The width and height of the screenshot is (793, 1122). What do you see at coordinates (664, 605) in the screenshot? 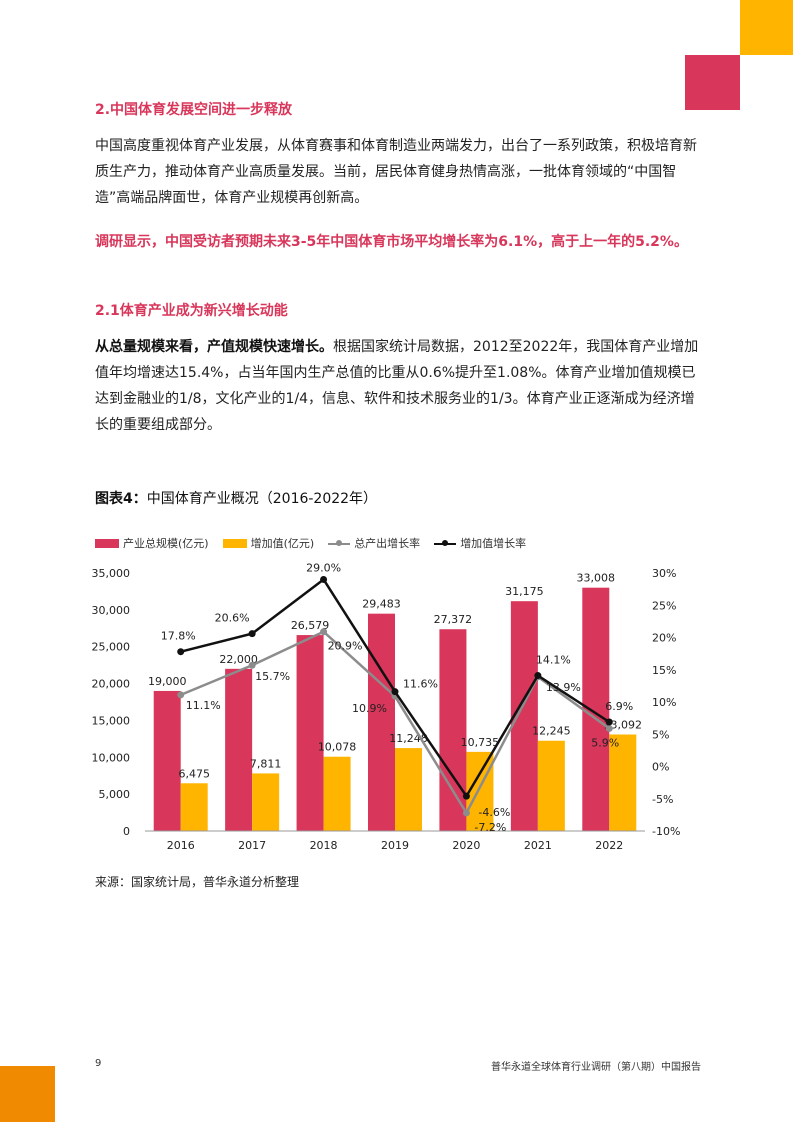
I see `right-axis-tick-label: 25%` at bounding box center [664, 605].